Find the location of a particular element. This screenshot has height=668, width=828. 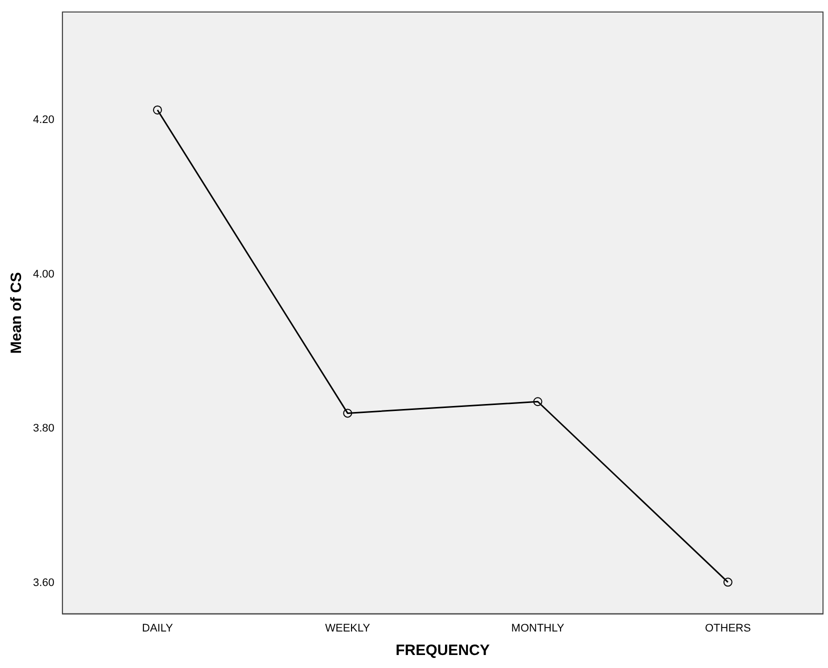

y-tick-label: 3.60 is located at coordinates (43, 582).